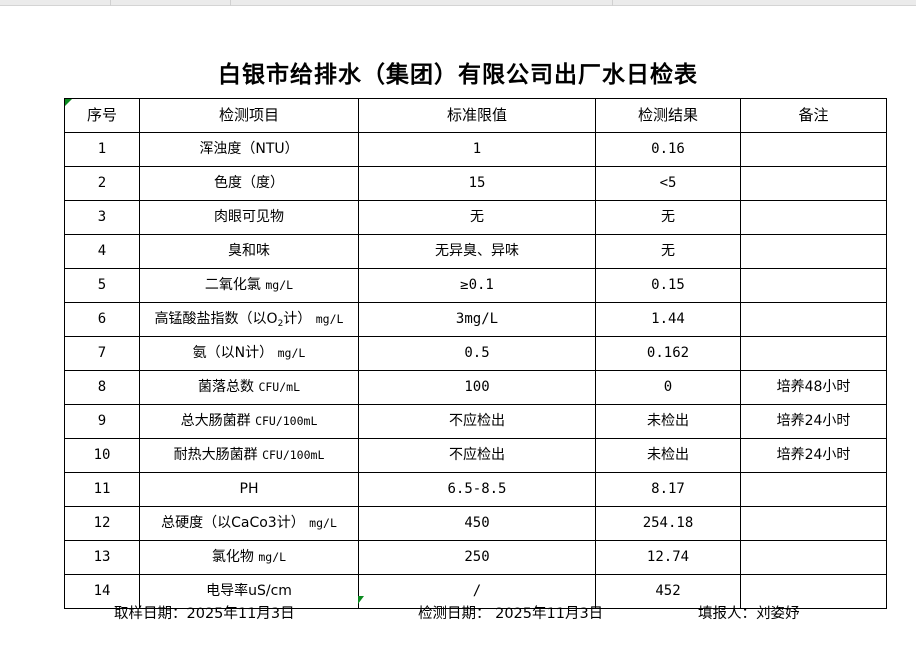  I want to click on cell-limit: 无异臭、异味, so click(477, 251).